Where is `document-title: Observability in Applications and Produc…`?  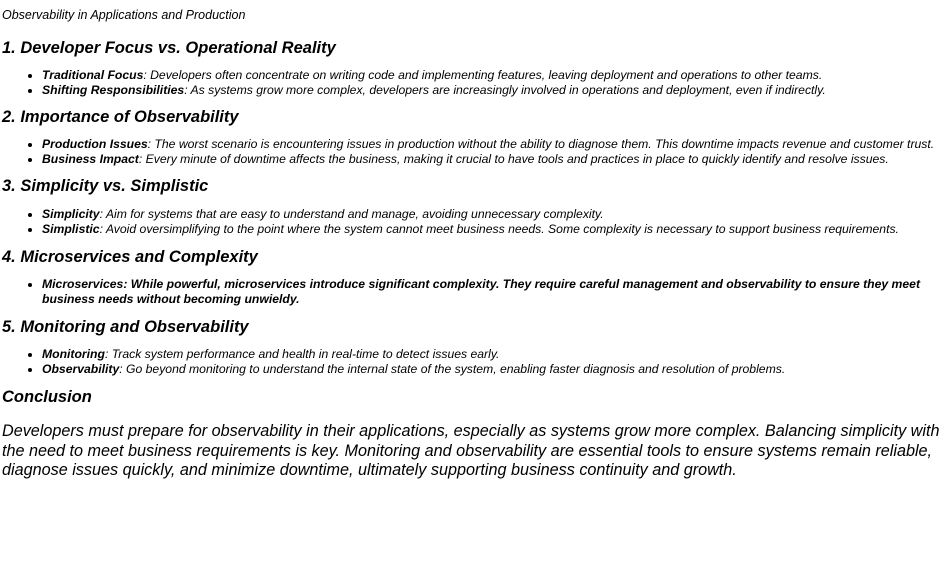 document-title: Observability in Applications and Produc… is located at coordinates (124, 15).